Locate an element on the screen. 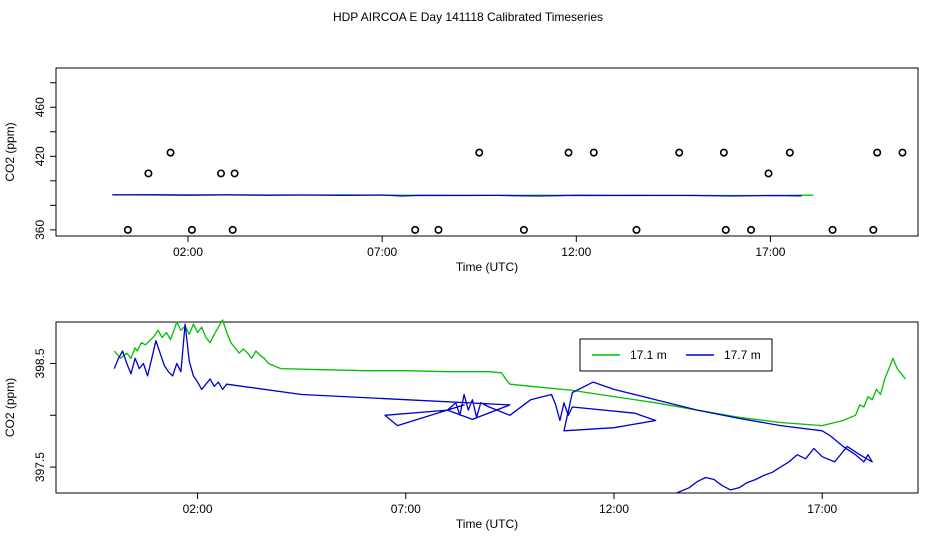 The height and width of the screenshot is (540, 936). y-tick-label: 420 is located at coordinates (40, 156).